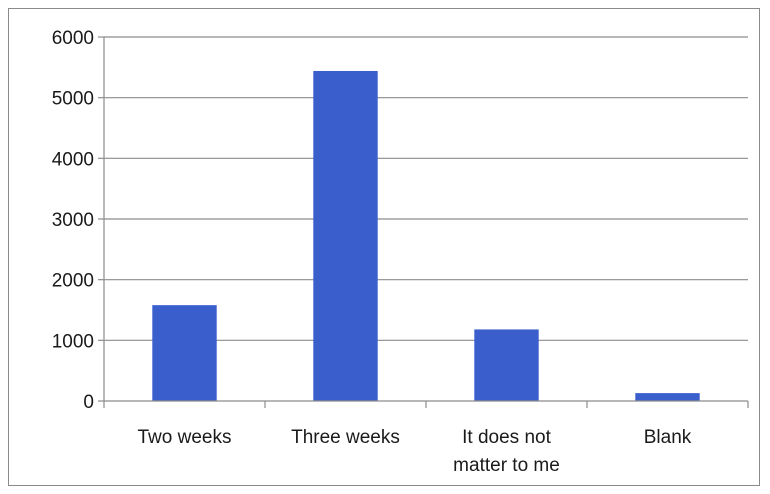 The image size is (770, 494). What do you see at coordinates (73, 99) in the screenshot?
I see `y-tick-label: 5000` at bounding box center [73, 99].